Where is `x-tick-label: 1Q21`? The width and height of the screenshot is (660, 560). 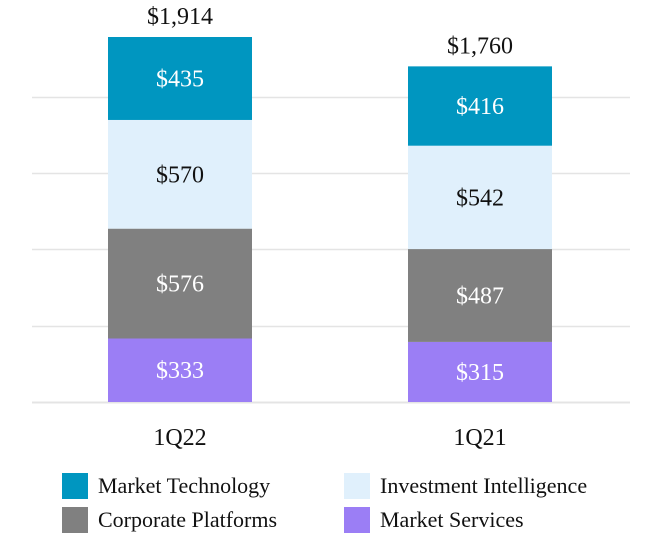 x-tick-label: 1Q21 is located at coordinates (479, 438).